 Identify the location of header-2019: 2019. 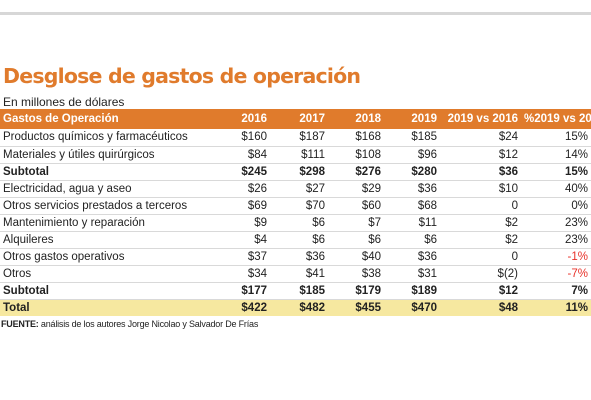
(424, 119).